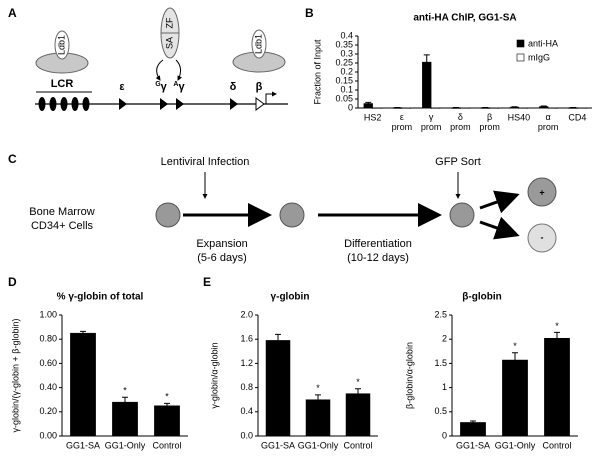 This screenshot has width=600, height=461. What do you see at coordinates (344, 44) in the screenshot?
I see `y-tick-label: 0.35` at bounding box center [344, 44].